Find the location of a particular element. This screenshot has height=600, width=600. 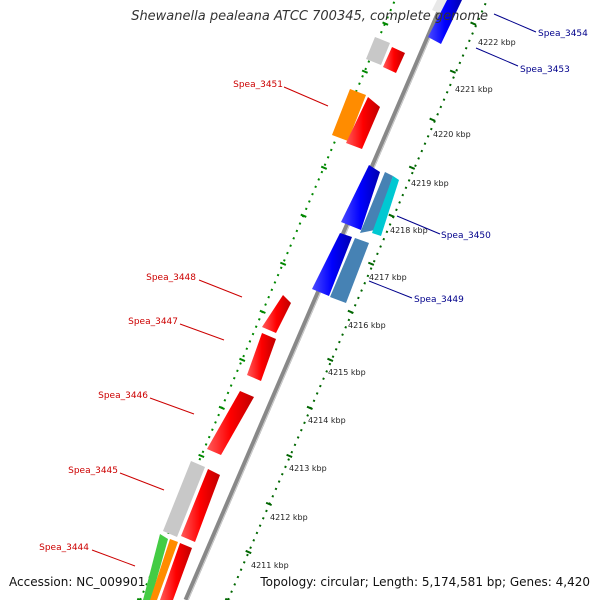

scale-label-4221: 4221 kbp is located at coordinates (474, 89).